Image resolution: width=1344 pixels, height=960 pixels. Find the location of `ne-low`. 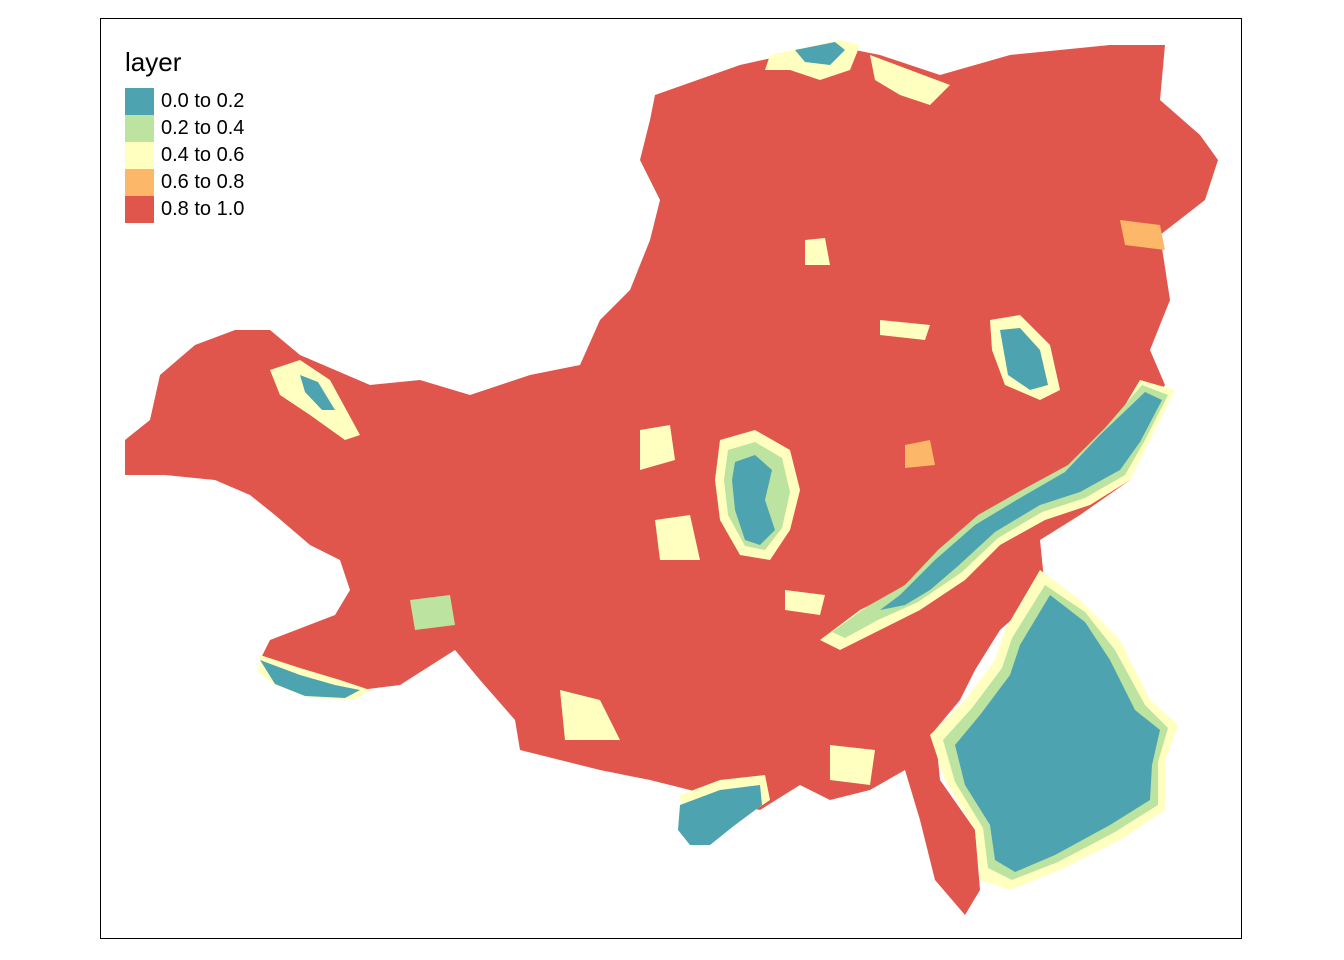

ne-low is located at coordinates (1024, 359).